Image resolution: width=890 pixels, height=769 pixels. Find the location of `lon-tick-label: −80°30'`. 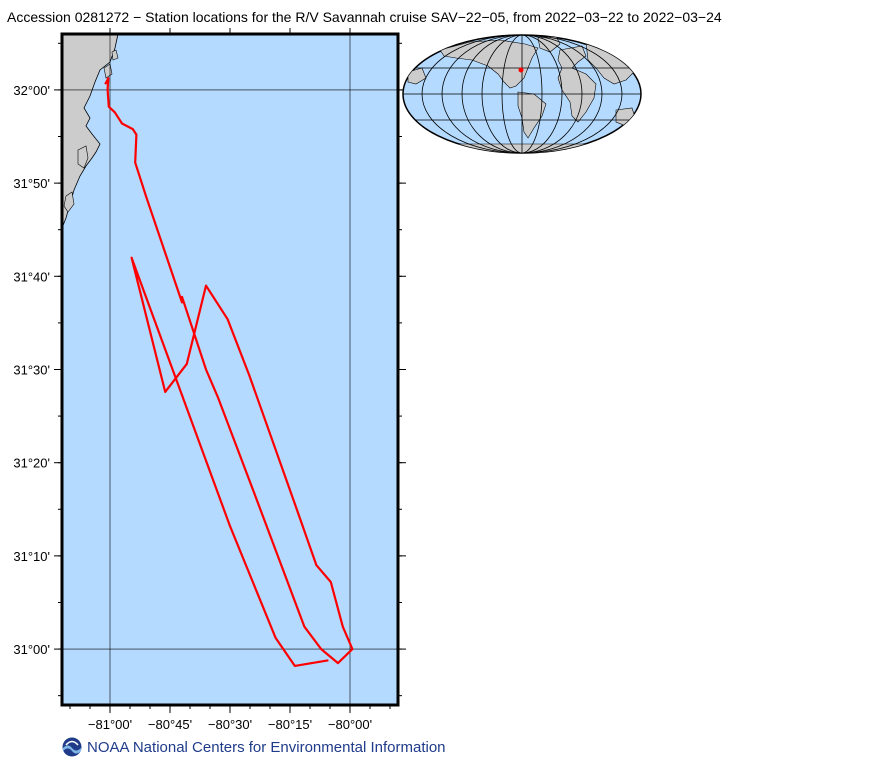

lon-tick-label: −80°30' is located at coordinates (230, 724).